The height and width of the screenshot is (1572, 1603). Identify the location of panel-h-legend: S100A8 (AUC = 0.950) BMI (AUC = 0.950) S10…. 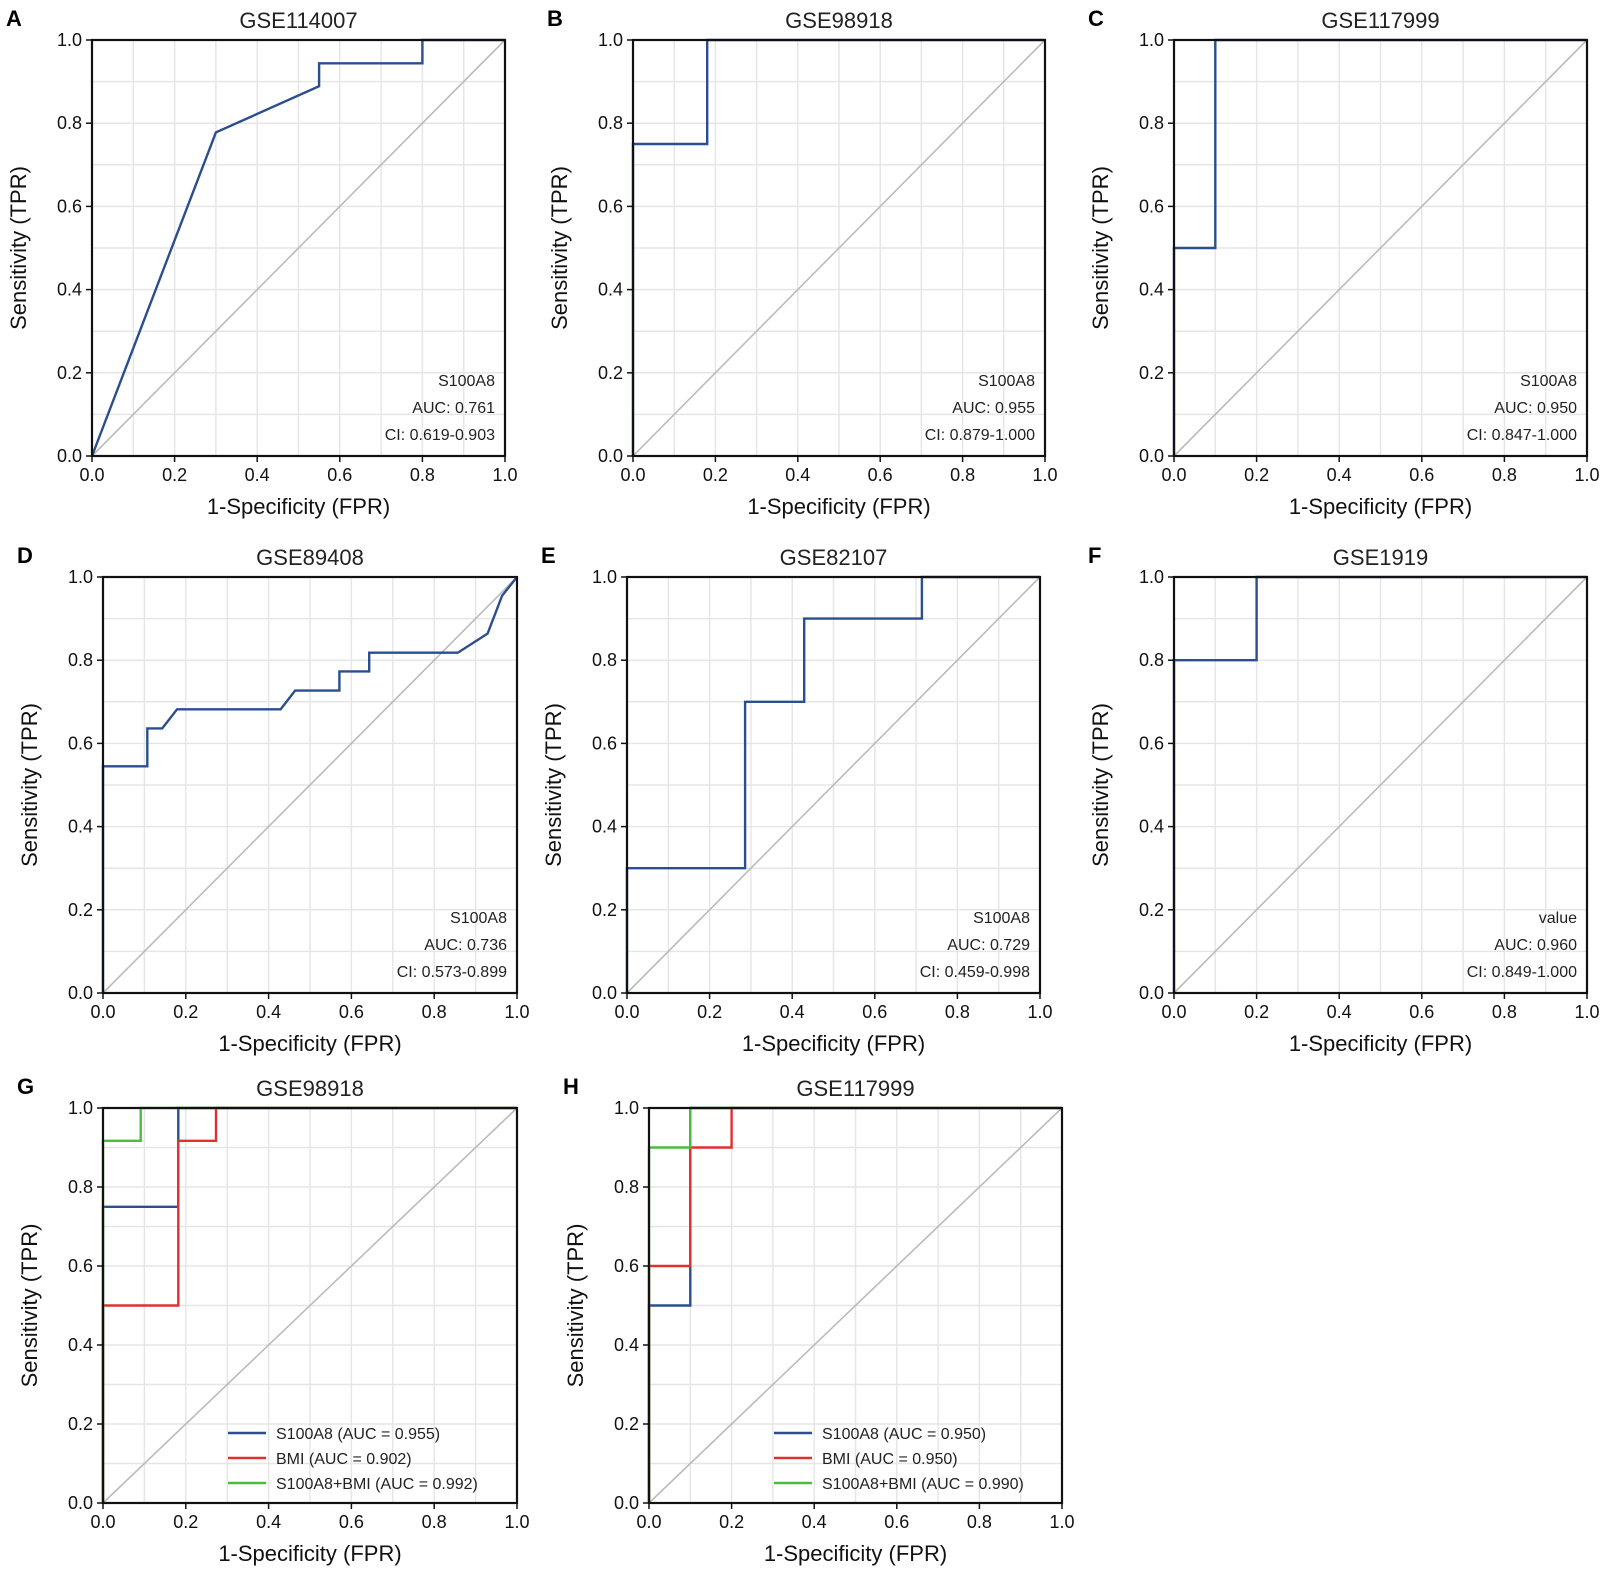
(899, 1459).